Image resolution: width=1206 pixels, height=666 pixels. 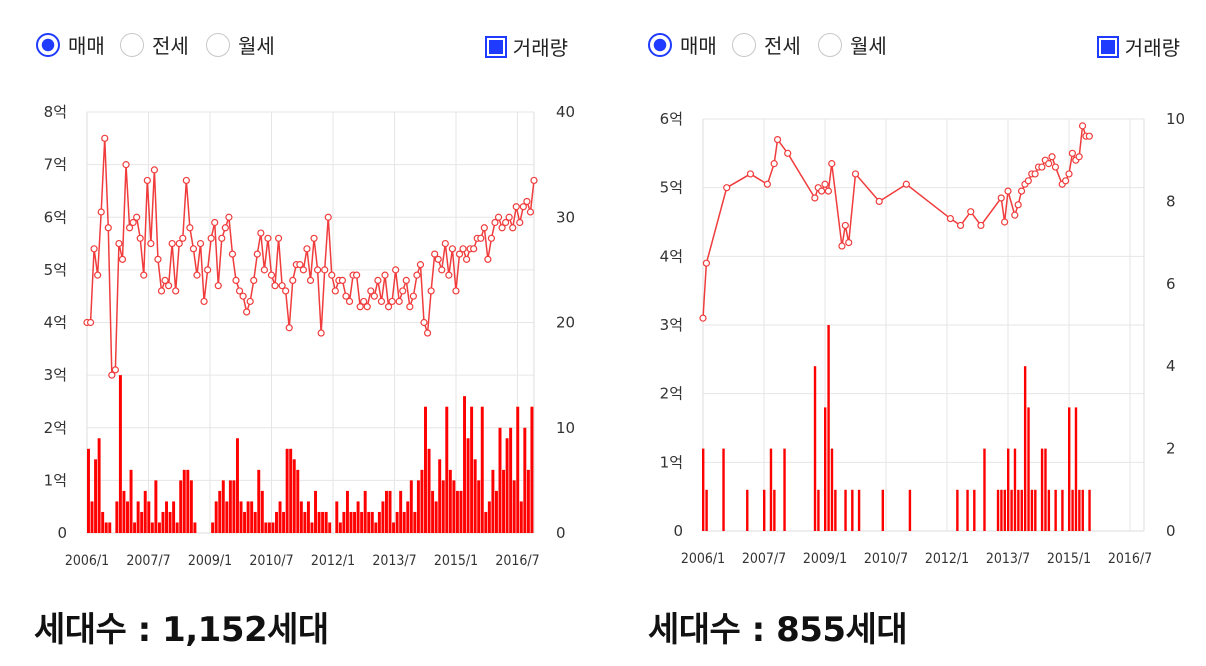 I want to click on radio-label: 매매, so click(x=698, y=46).